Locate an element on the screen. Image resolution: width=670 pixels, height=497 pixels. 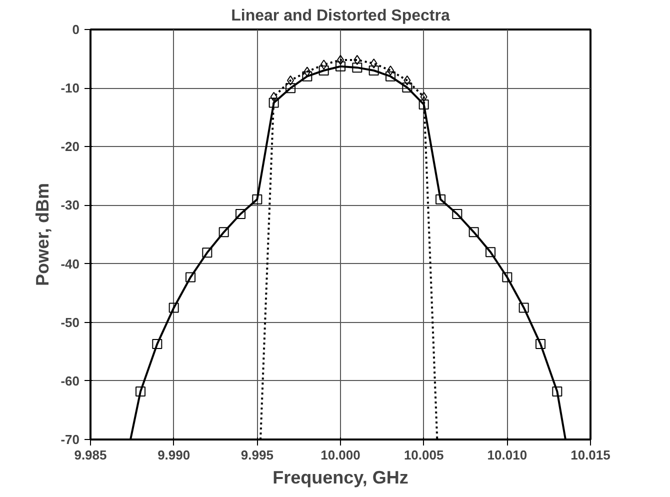
y-axis-title: Power, dBm is located at coordinates (42, 234).